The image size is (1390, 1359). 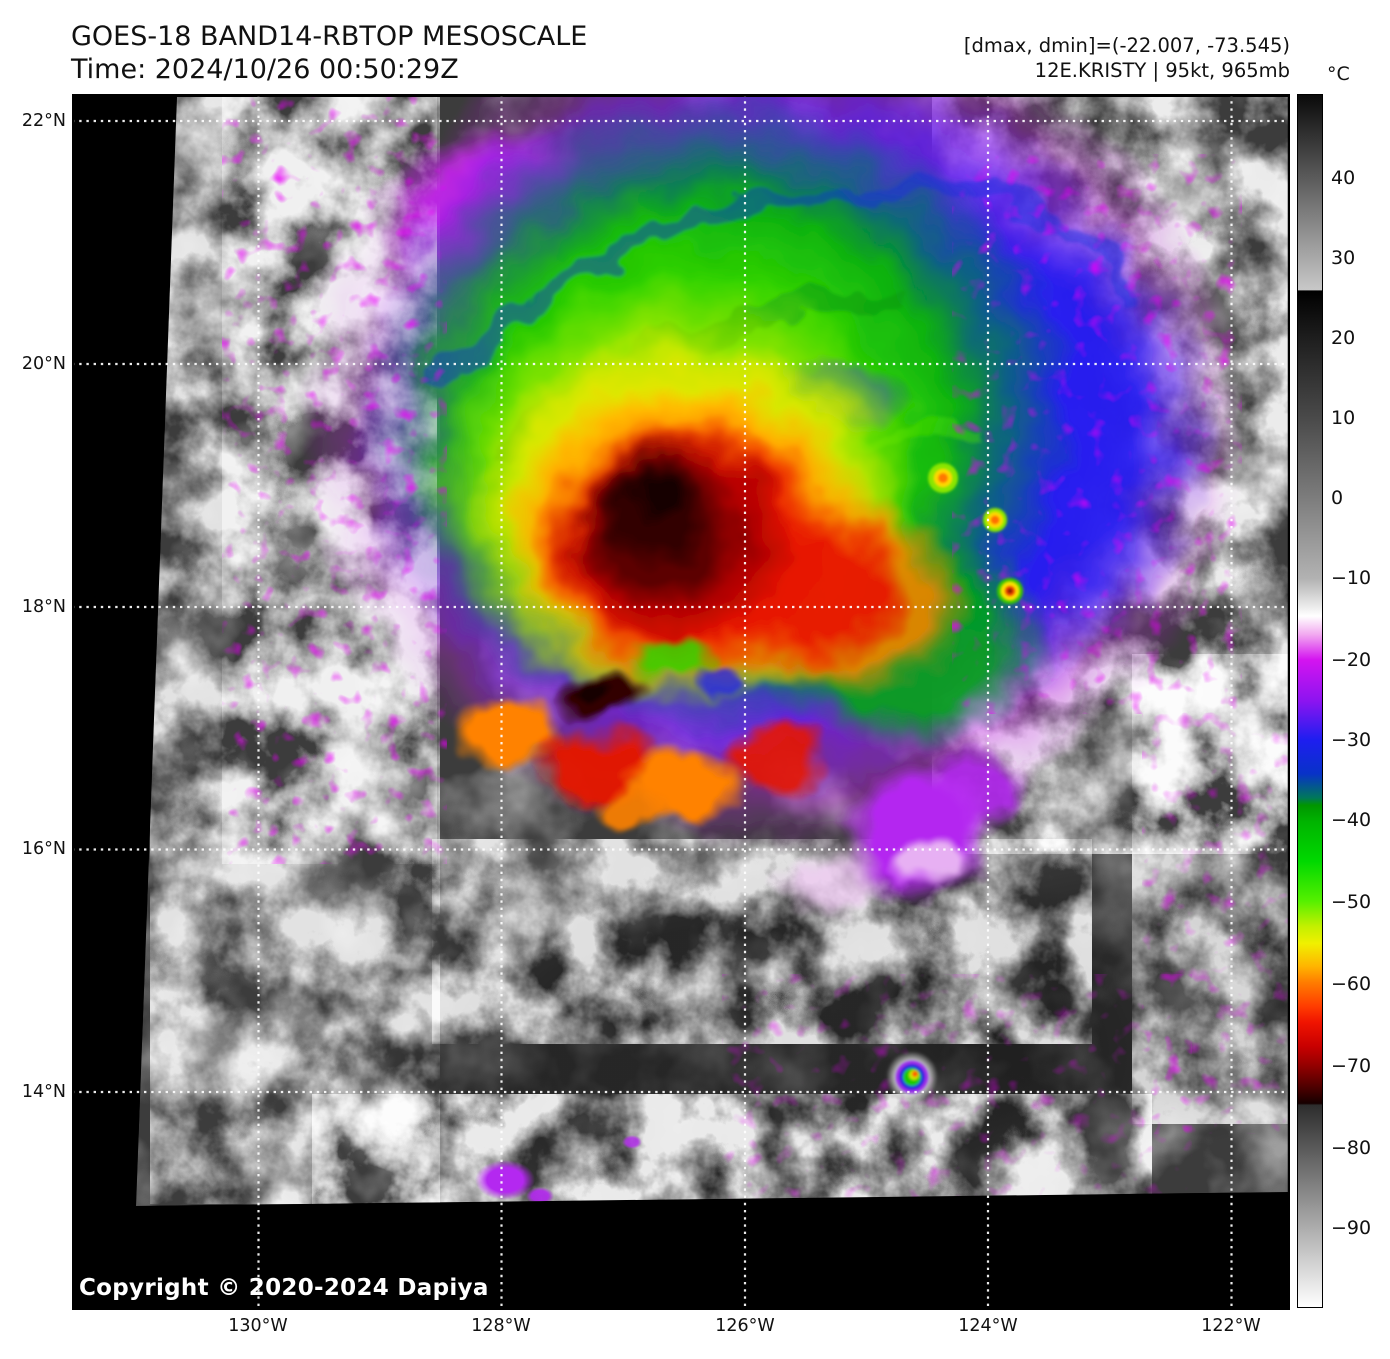 I want to click on lon-axis-label: 130°W, so click(x=258, y=1326).